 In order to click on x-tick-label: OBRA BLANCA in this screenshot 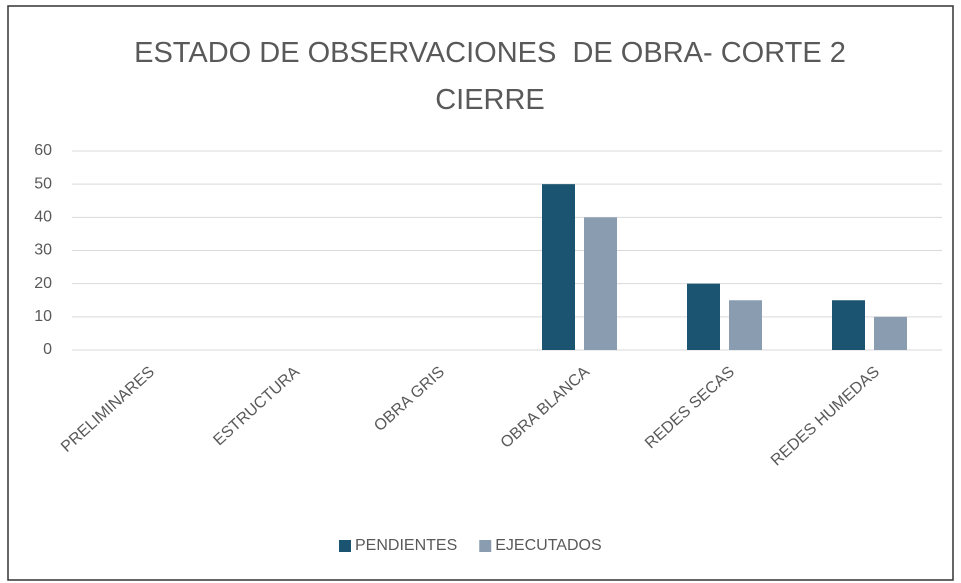, I will do `click(546, 407)`.